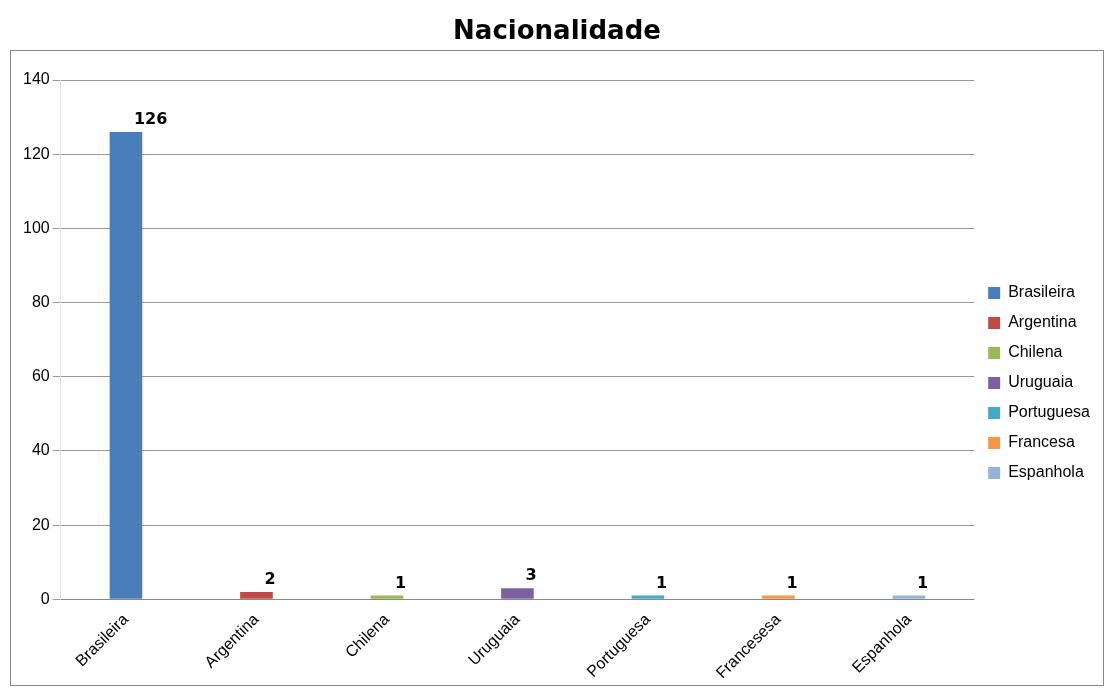 This screenshot has width=1114, height=692. What do you see at coordinates (36, 153) in the screenshot?
I see `y-tick-label: 120` at bounding box center [36, 153].